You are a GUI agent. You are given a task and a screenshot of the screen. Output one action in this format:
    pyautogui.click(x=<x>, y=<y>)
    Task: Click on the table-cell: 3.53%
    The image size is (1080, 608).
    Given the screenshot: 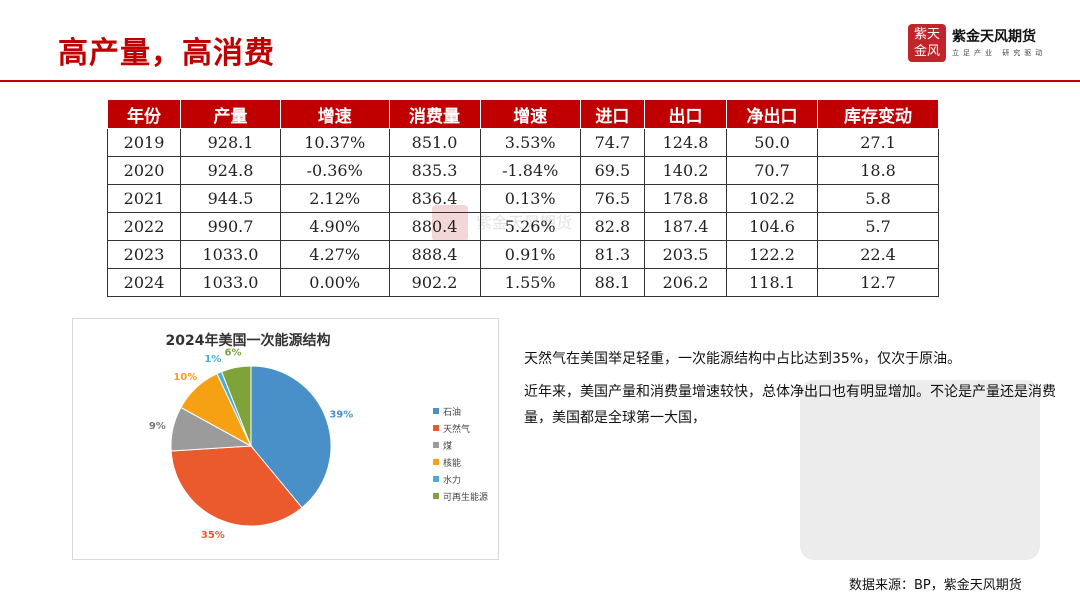 What is the action you would take?
    pyautogui.click(x=530, y=142)
    